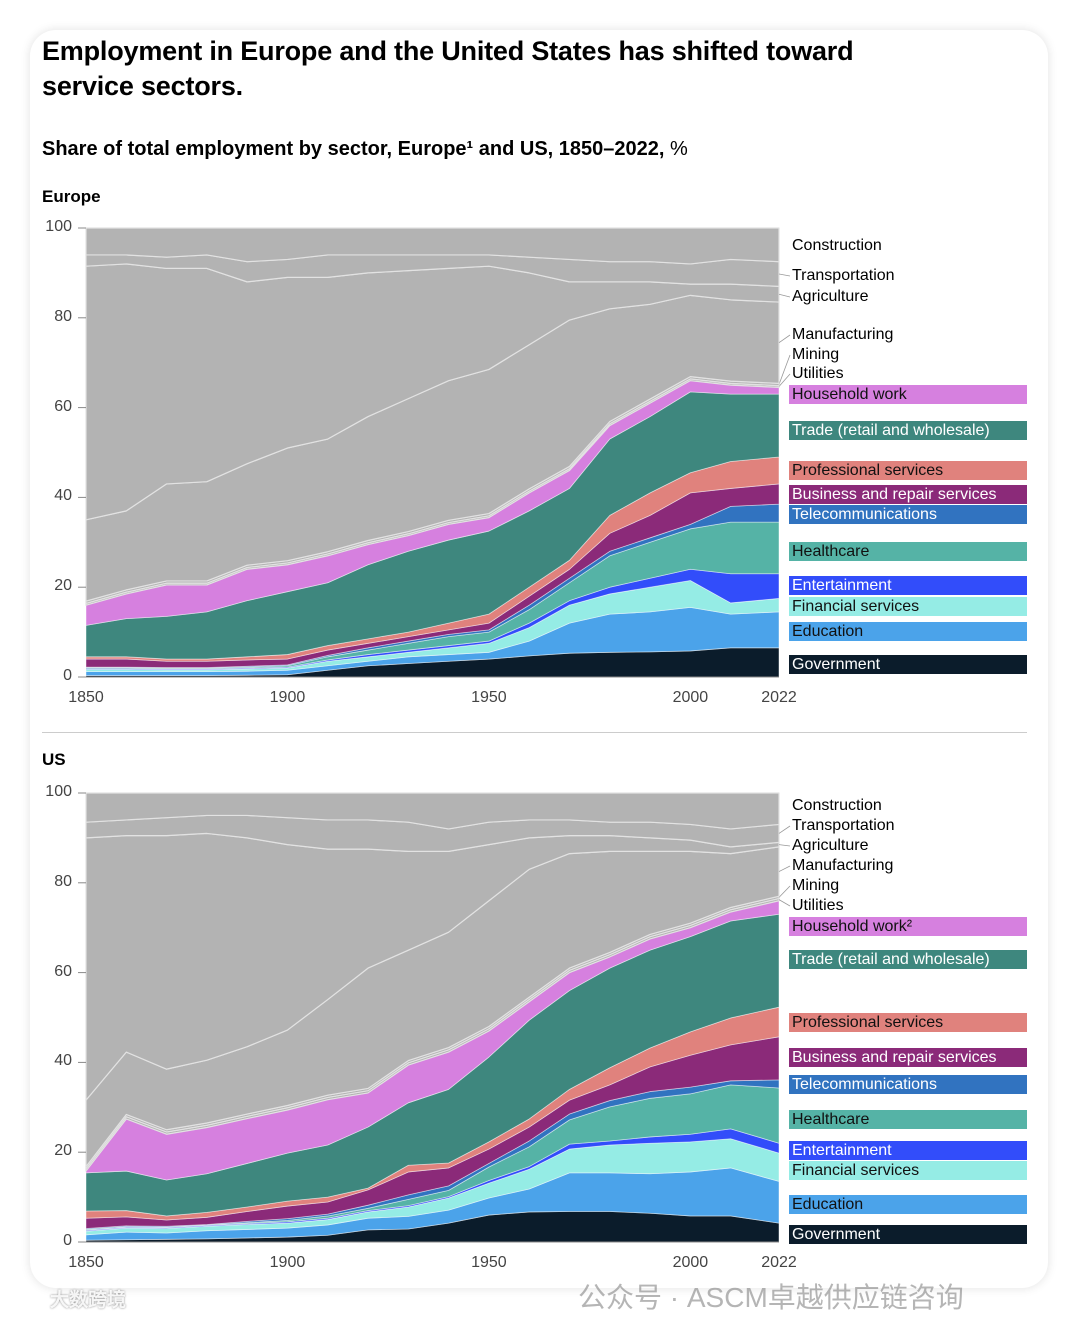 The width and height of the screenshot is (1080, 1319). I want to click on europe-panel-title: Europe, so click(71, 196).